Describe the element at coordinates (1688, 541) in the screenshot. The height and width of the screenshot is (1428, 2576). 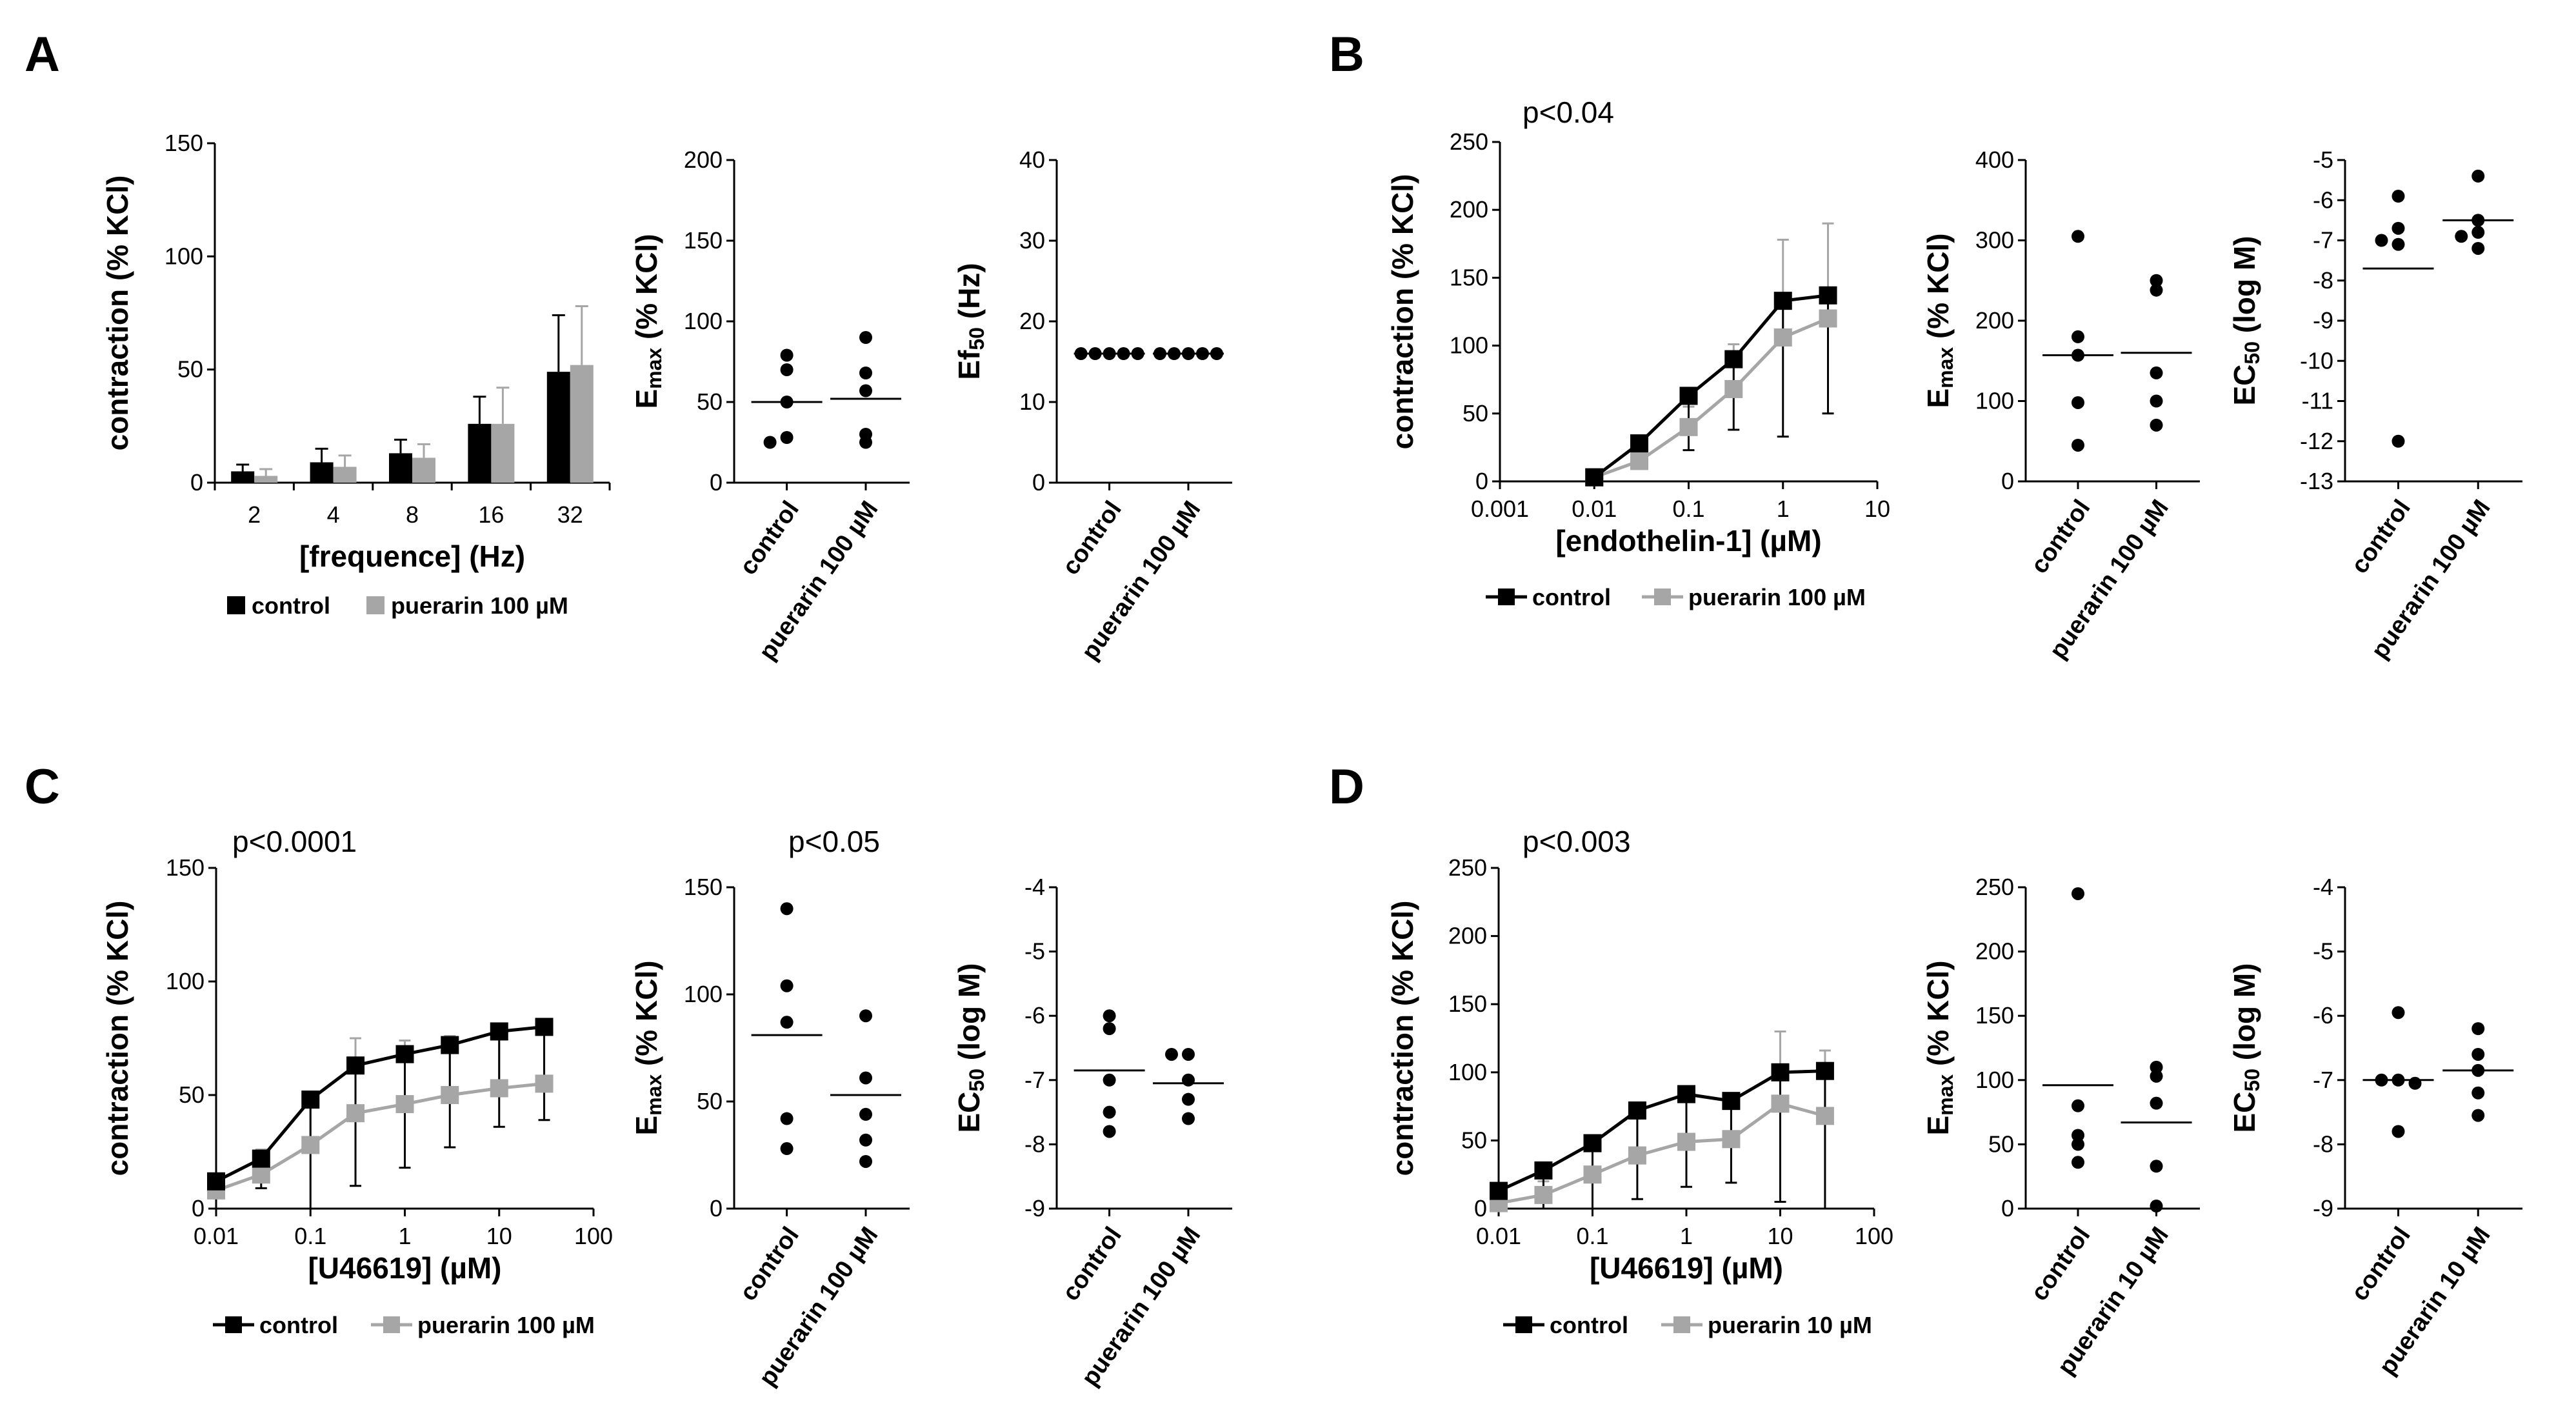
I see `x-axis-label: [endothelin-1] (µM)` at that location.